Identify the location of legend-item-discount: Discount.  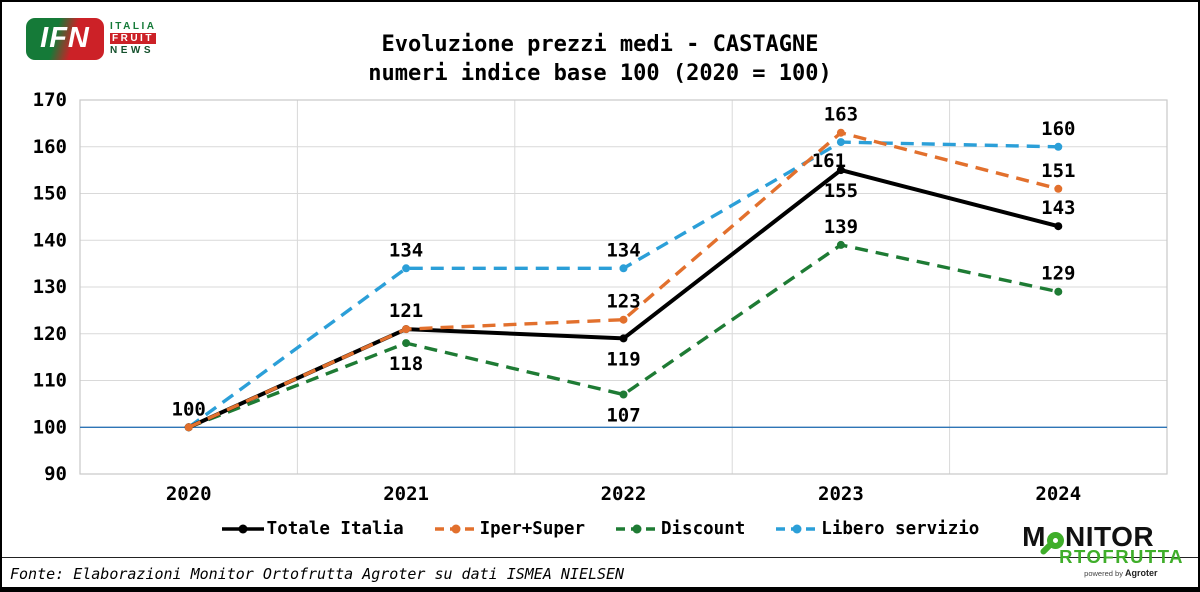
(680, 529).